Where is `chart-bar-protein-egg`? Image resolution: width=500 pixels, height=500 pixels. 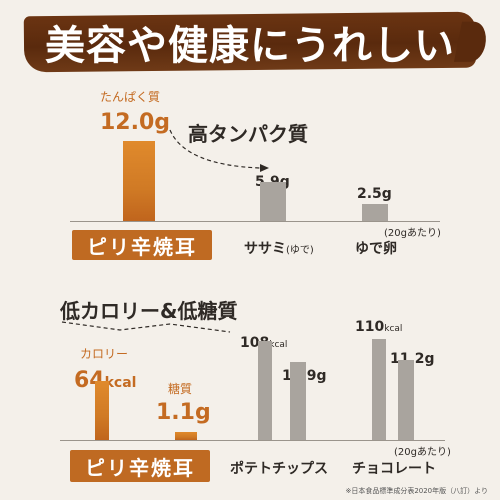
chart-bar-protein-egg is located at coordinates (375, 212).